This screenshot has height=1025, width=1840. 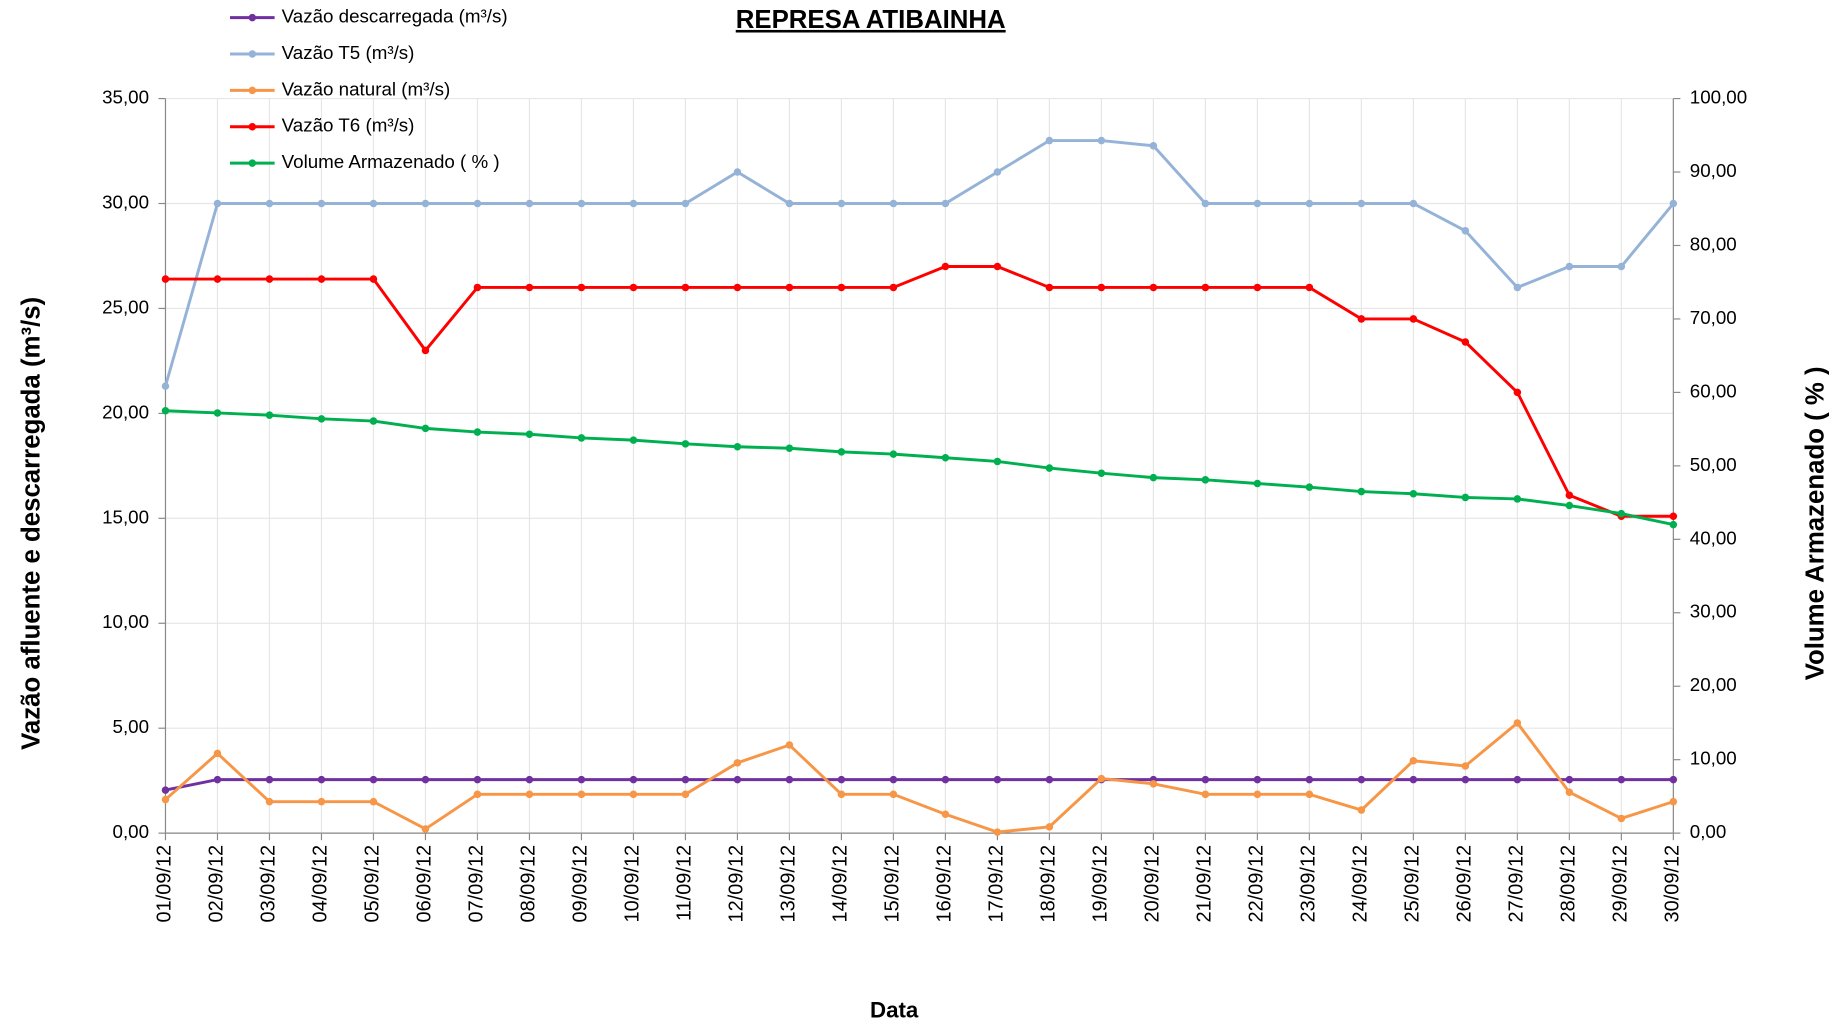 I want to click on x-tick-label: 20/09/12, so click(x=1153, y=884).